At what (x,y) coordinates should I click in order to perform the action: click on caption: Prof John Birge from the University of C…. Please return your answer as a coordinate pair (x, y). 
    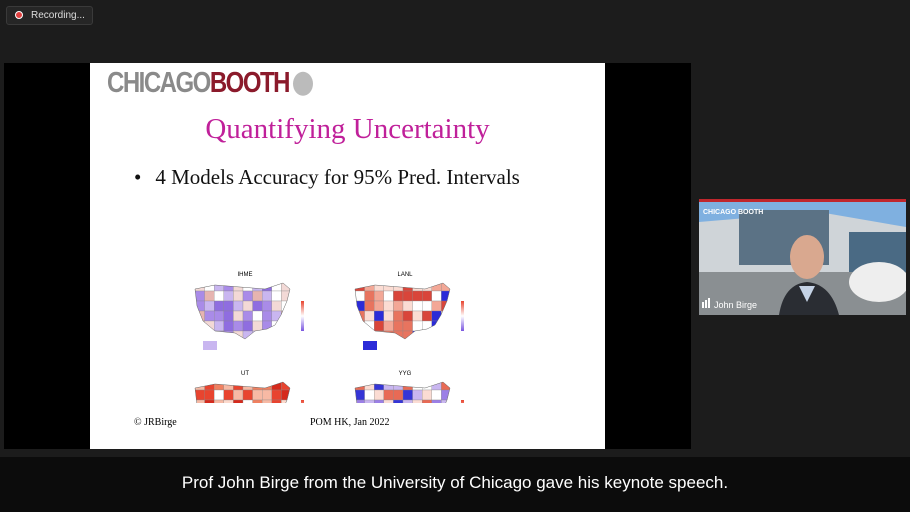
    Looking at the image, I should click on (455, 484).